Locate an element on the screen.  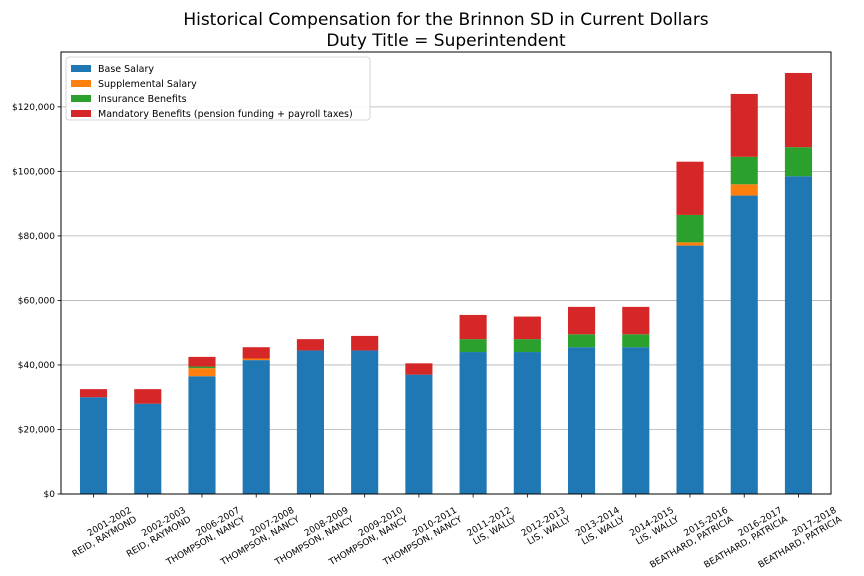
legend-box is located at coordinates (218, 88).